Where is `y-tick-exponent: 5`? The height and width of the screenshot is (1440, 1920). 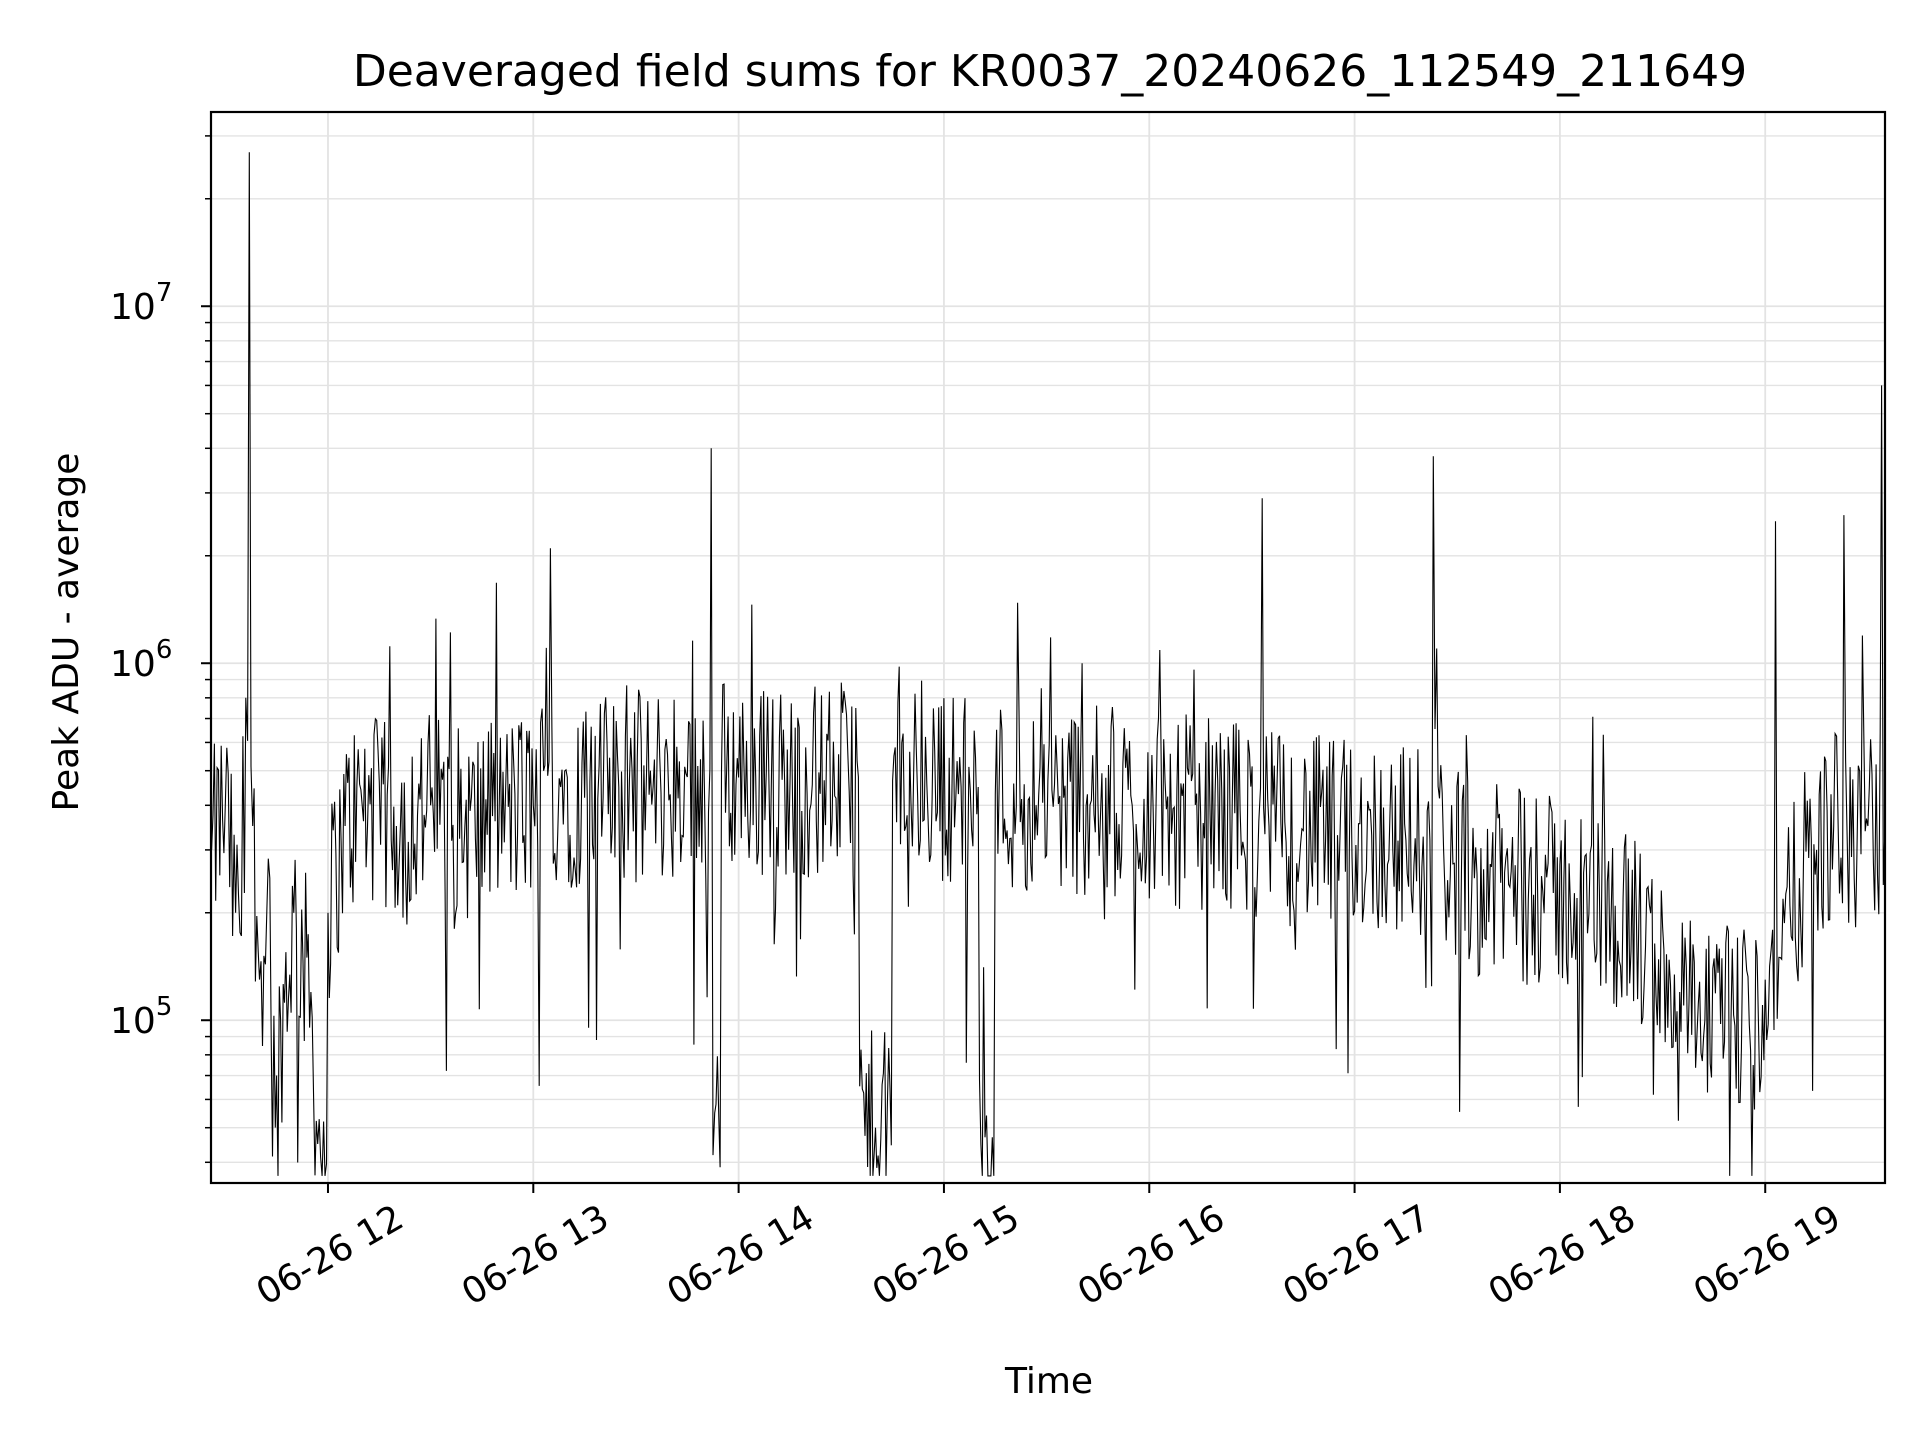
y-tick-exponent: 5 is located at coordinates (164, 1007).